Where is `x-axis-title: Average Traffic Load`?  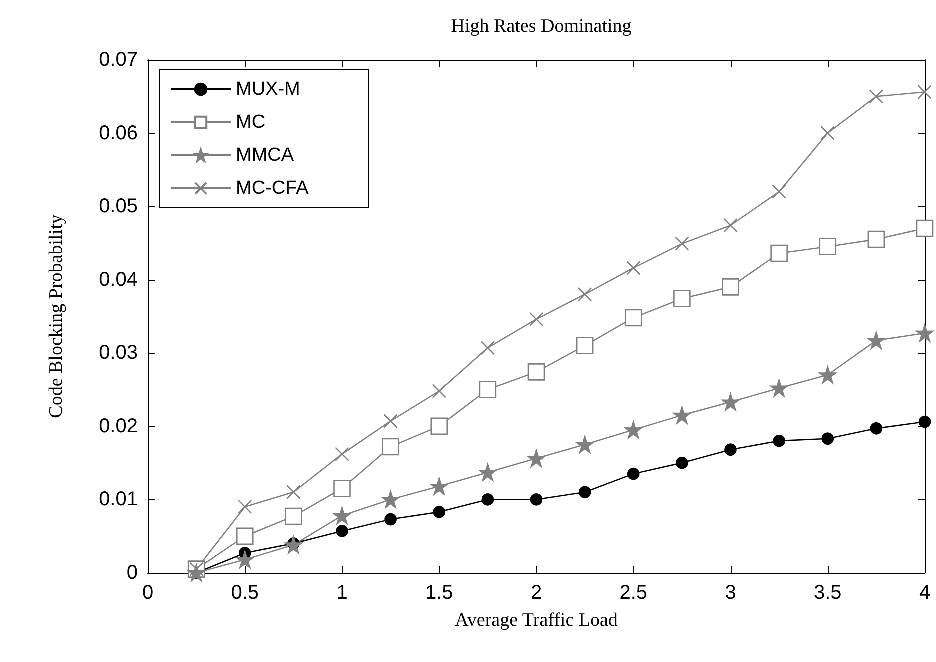 x-axis-title: Average Traffic Load is located at coordinates (536, 620).